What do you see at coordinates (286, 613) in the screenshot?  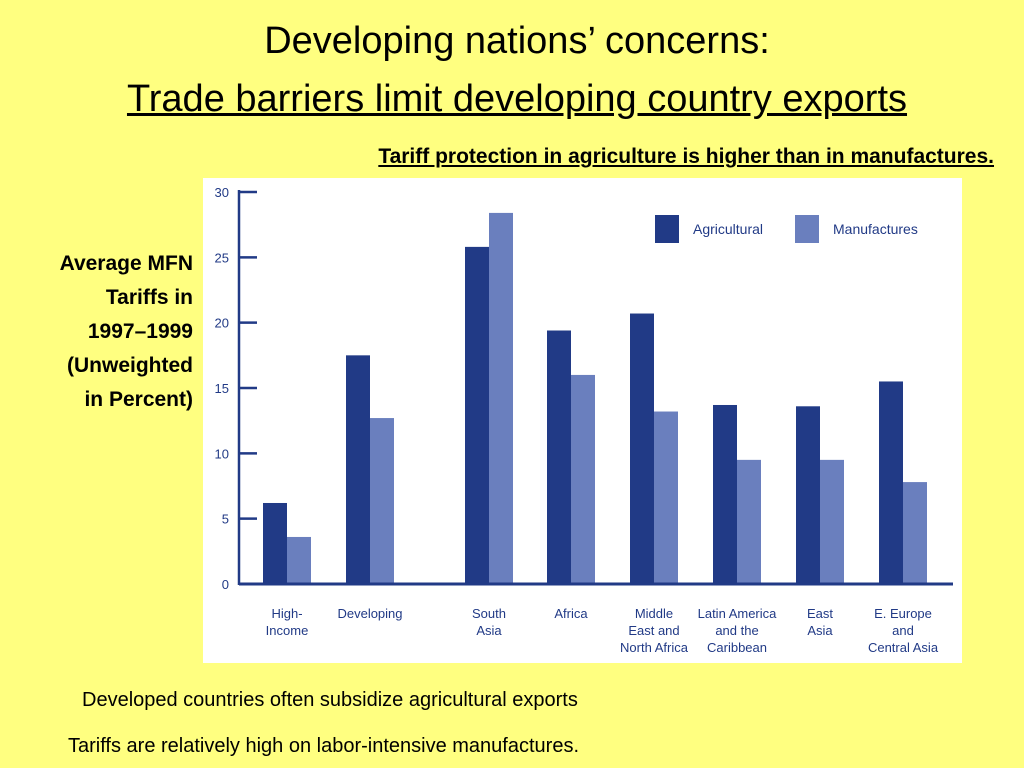 I see `x-category-label: High-` at bounding box center [286, 613].